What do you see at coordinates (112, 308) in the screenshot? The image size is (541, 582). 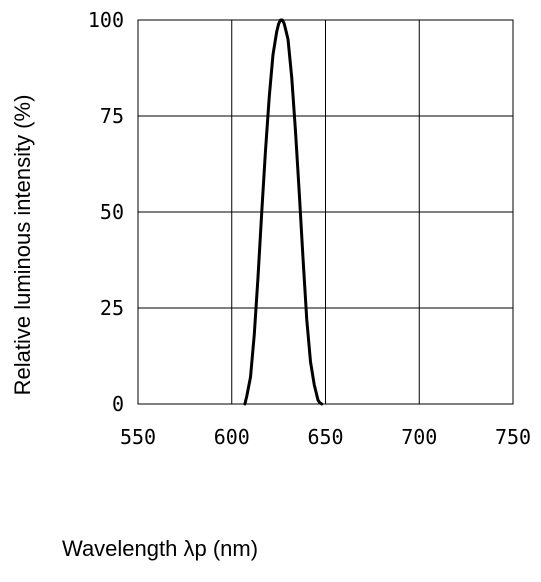 I see `y-tick-label-1: 25` at bounding box center [112, 308].